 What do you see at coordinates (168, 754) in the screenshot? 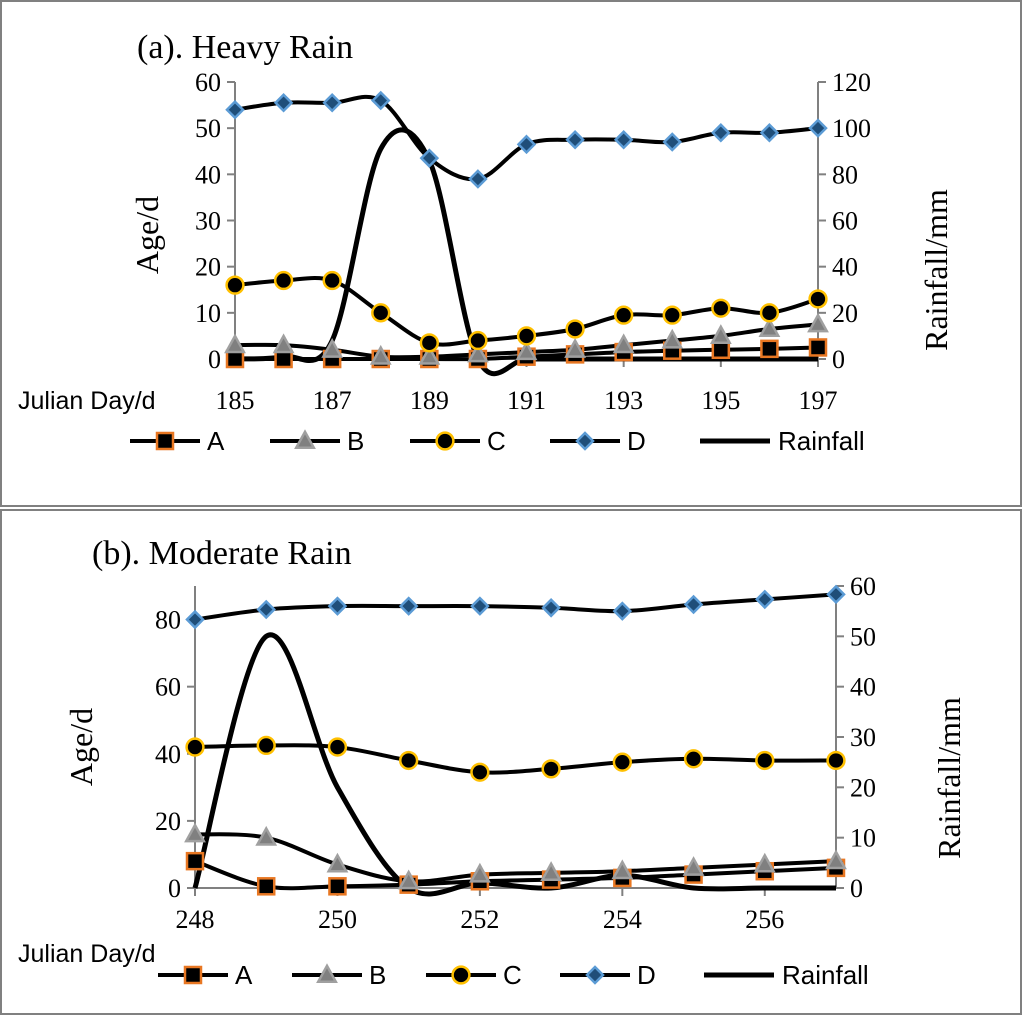
I see `y-tick-label: 40` at bounding box center [168, 754].